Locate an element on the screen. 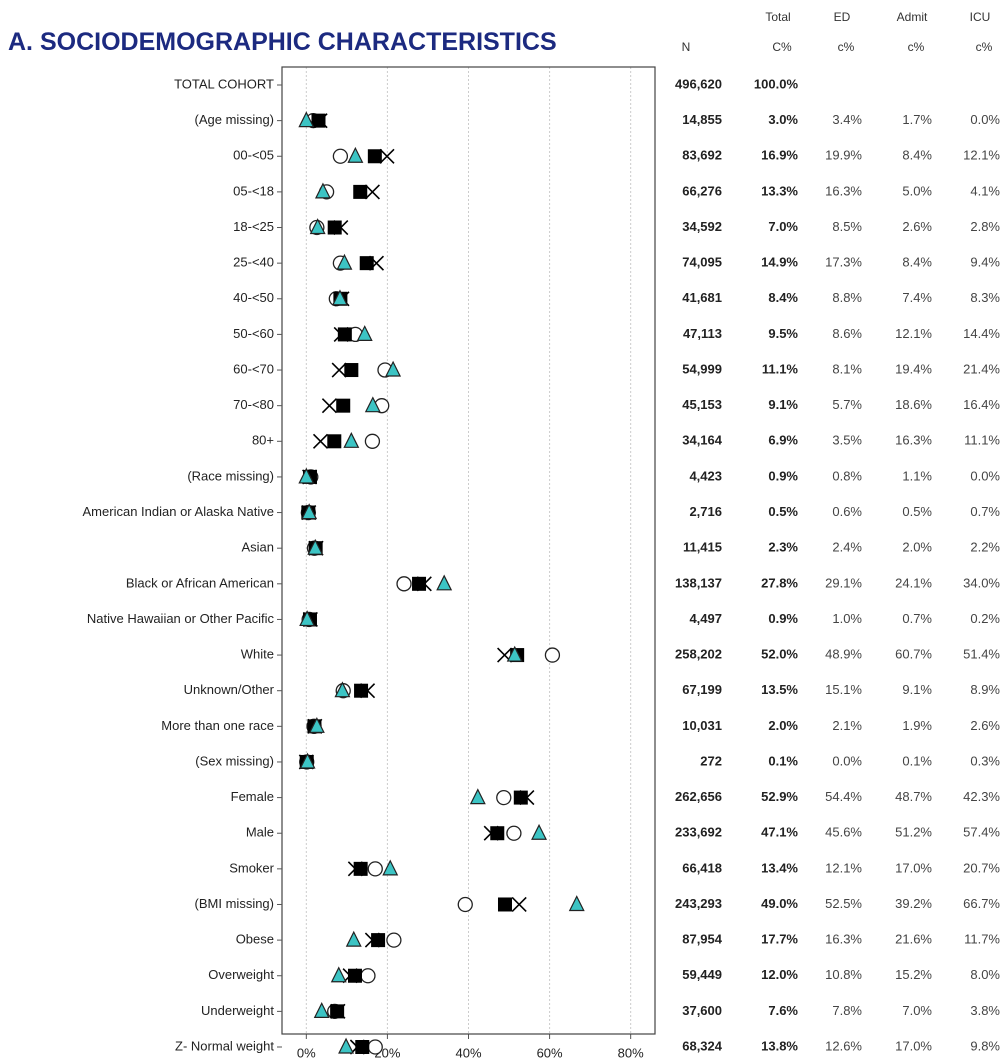  value-cell: 7.8% is located at coordinates (847, 1010).